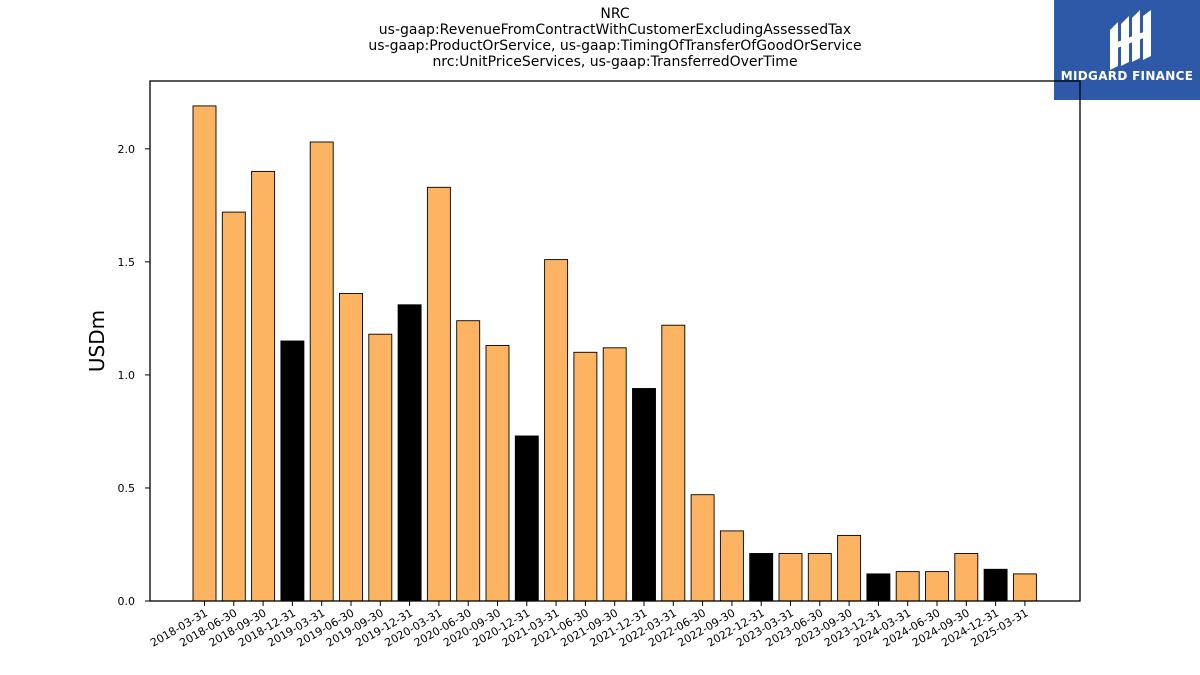 This screenshot has width=1200, height=675. Describe the element at coordinates (127, 375) in the screenshot. I see `y-tick-label: 1.0` at that location.